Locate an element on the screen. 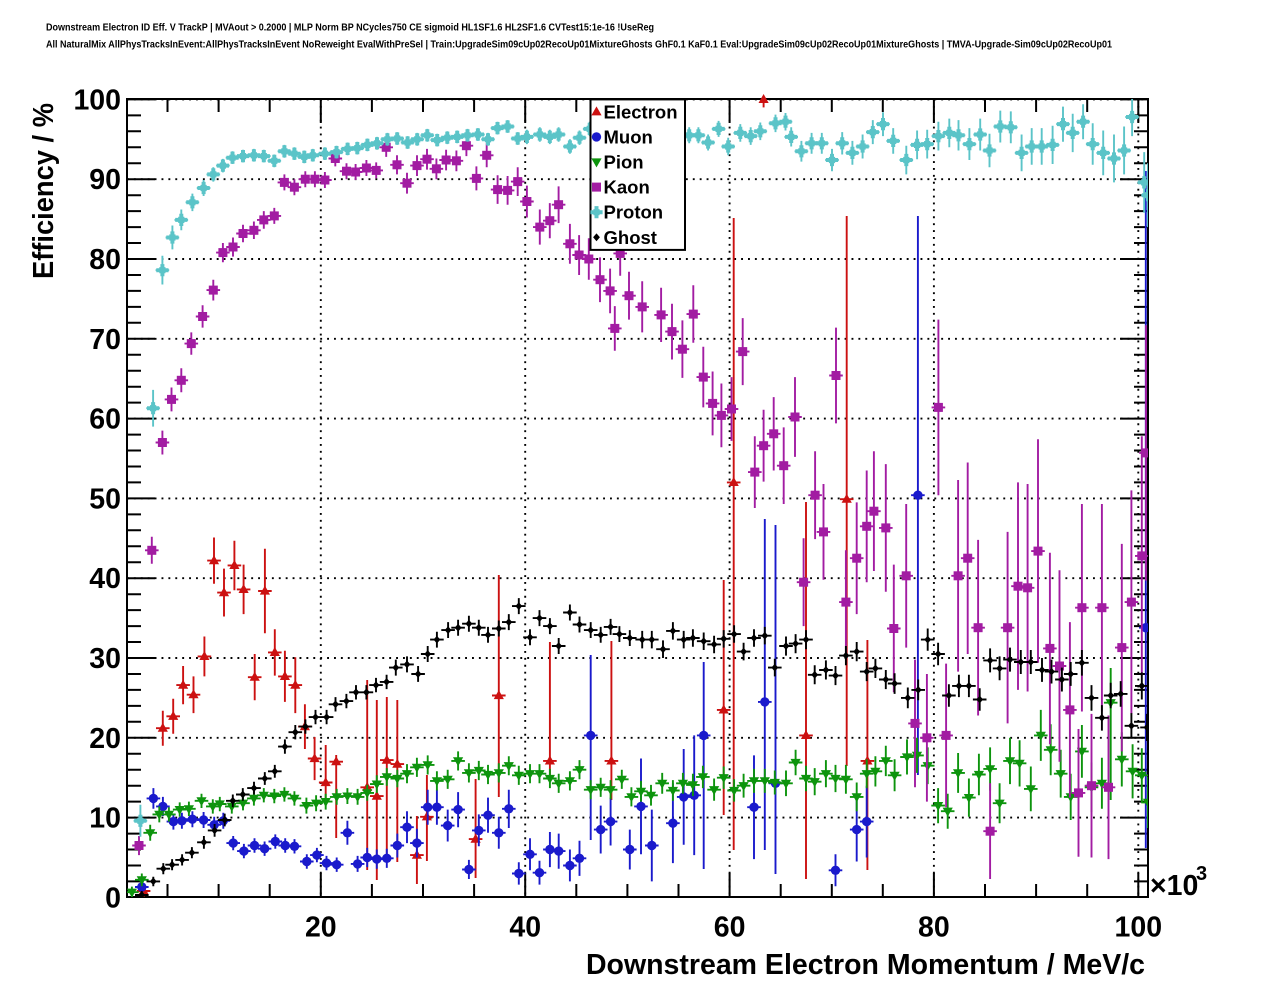 The image size is (1276, 1001). svg-text: Proton is located at coordinates (634, 212).